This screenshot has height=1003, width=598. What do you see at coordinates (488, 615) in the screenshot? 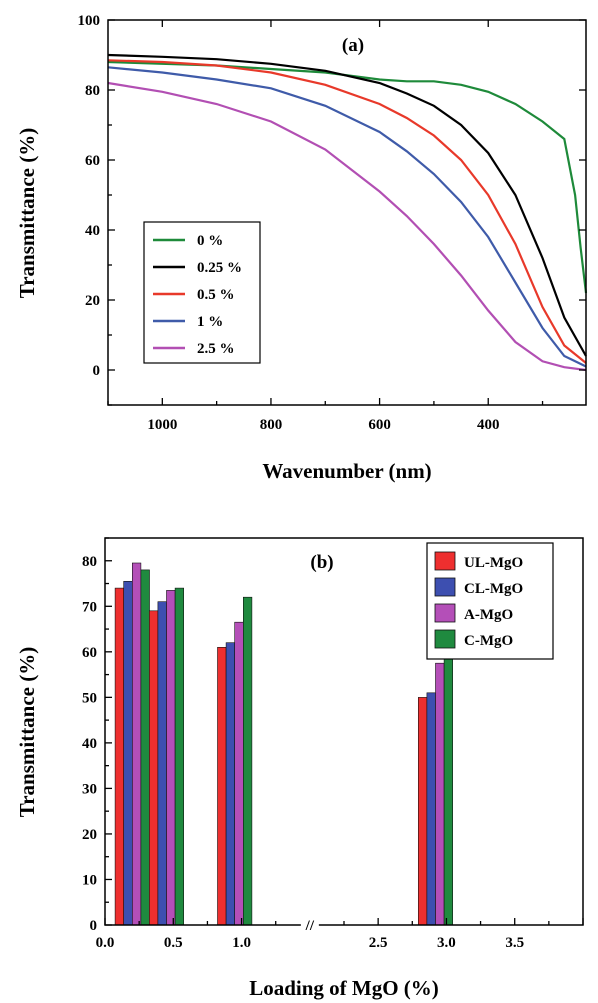
I see `legend-label: A-MgO` at bounding box center [488, 615].